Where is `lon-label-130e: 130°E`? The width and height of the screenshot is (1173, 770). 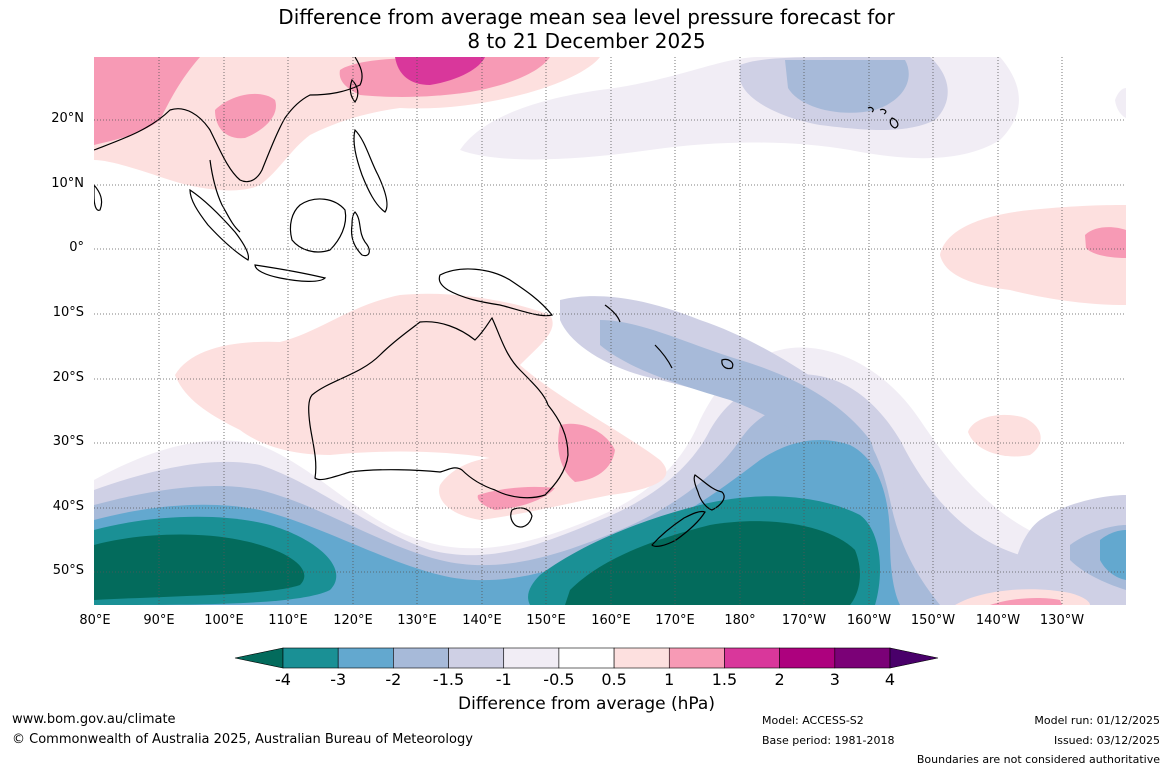
lon-label-130e: 130°E is located at coordinates (417, 620).